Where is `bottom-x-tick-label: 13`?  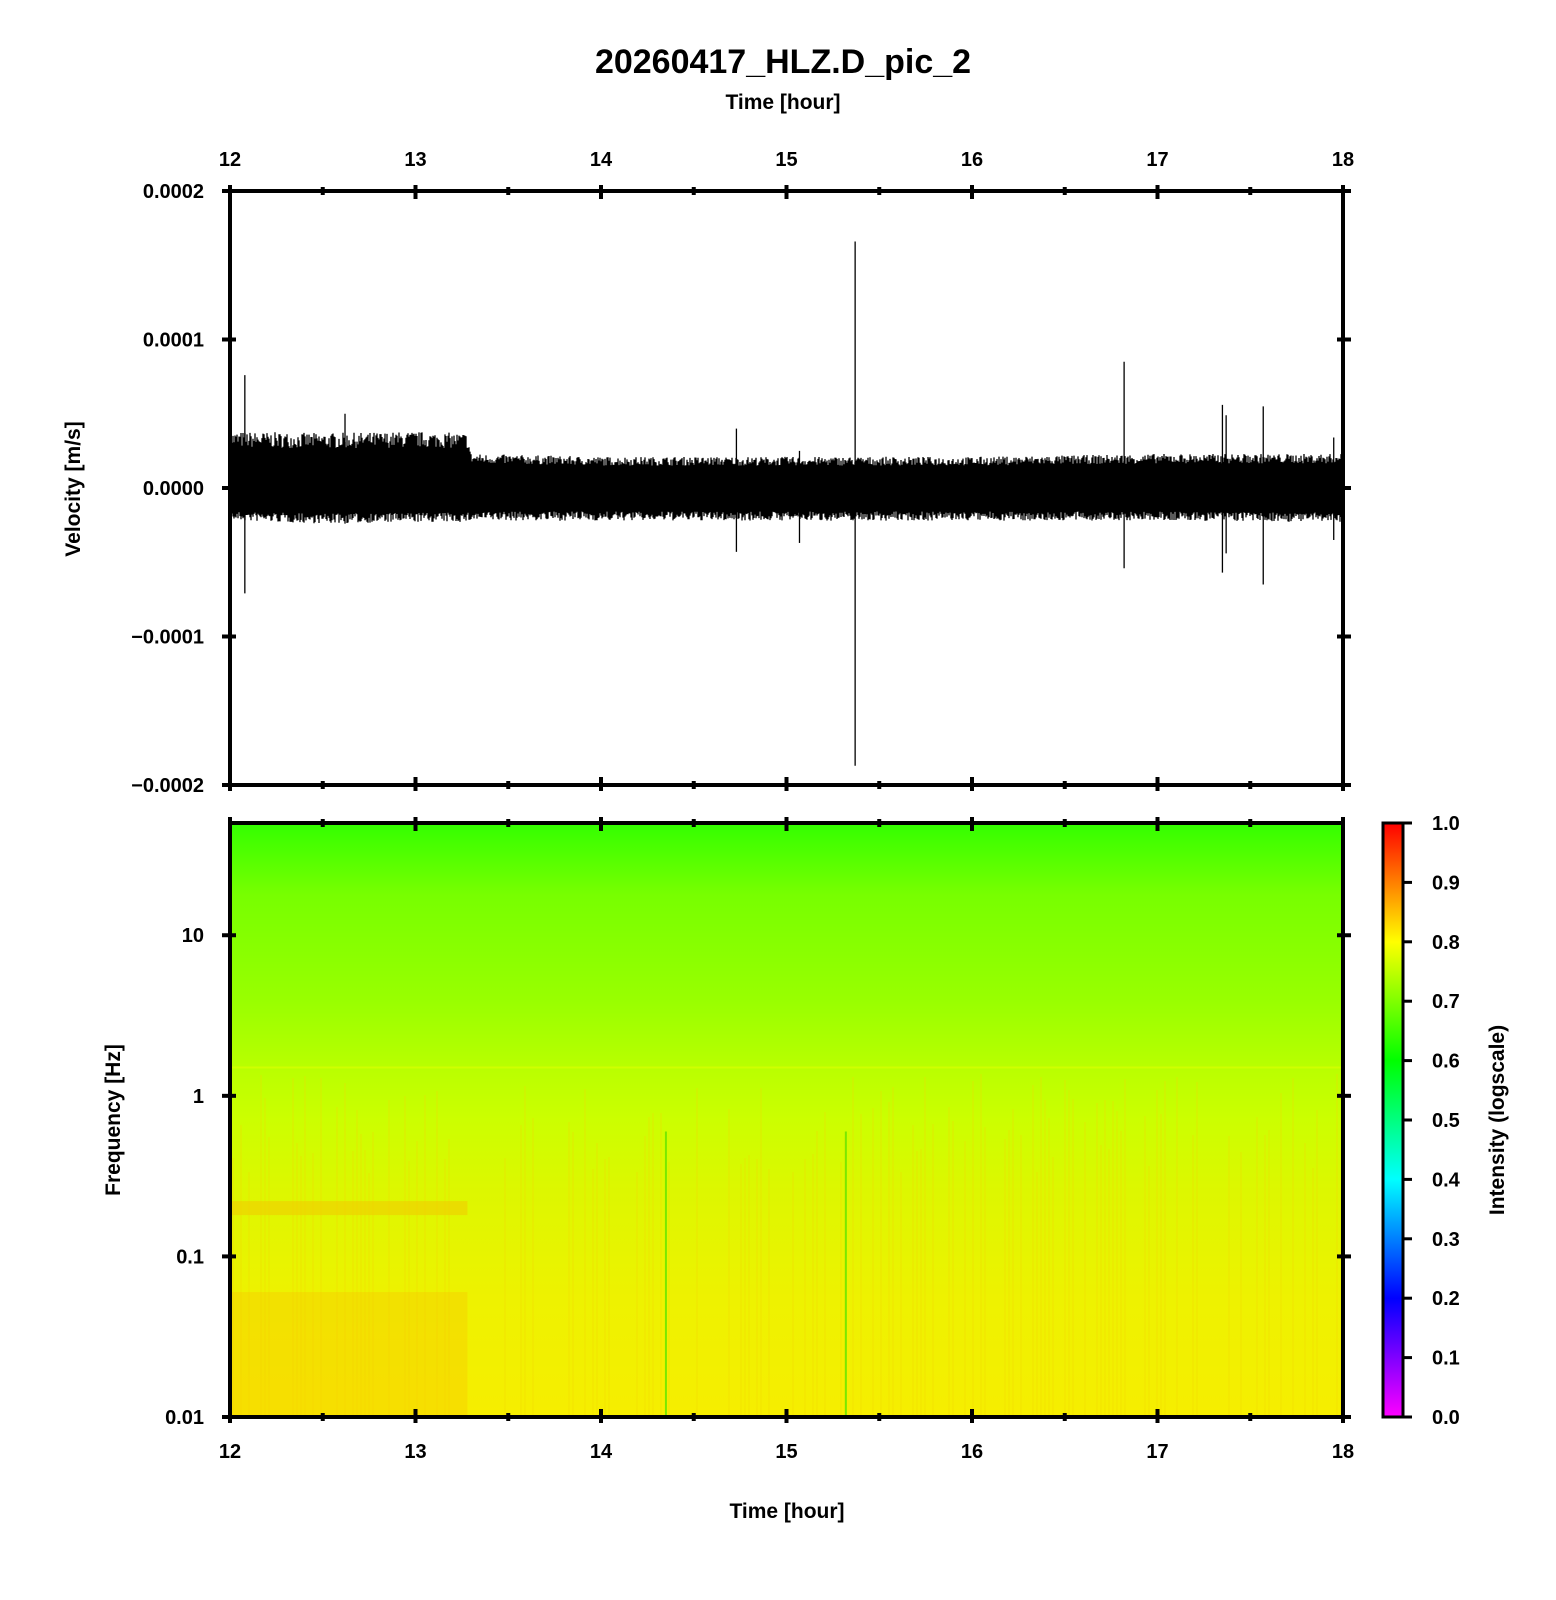
bottom-x-tick-label: 13 is located at coordinates (415, 1452).